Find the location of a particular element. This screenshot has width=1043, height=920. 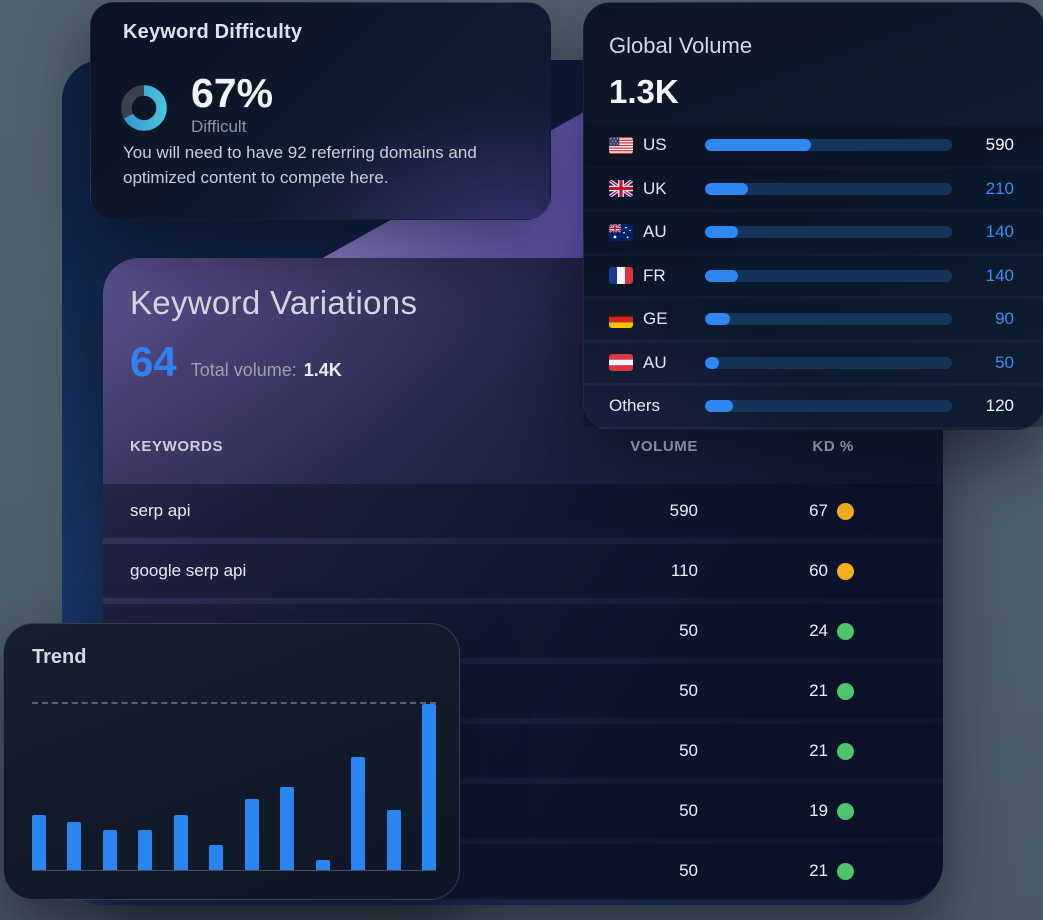

trend-card: Trend is located at coordinates (231, 761).